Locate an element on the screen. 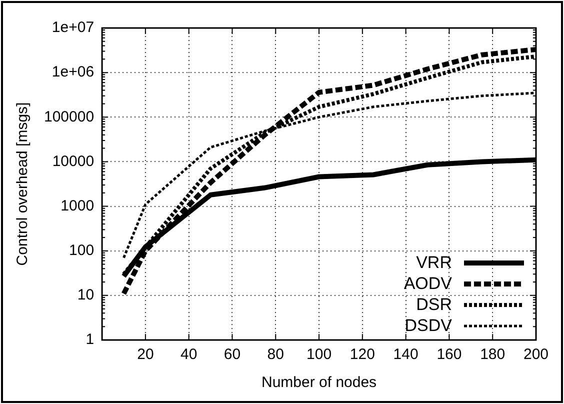  legend-label: VRR is located at coordinates (434, 262).